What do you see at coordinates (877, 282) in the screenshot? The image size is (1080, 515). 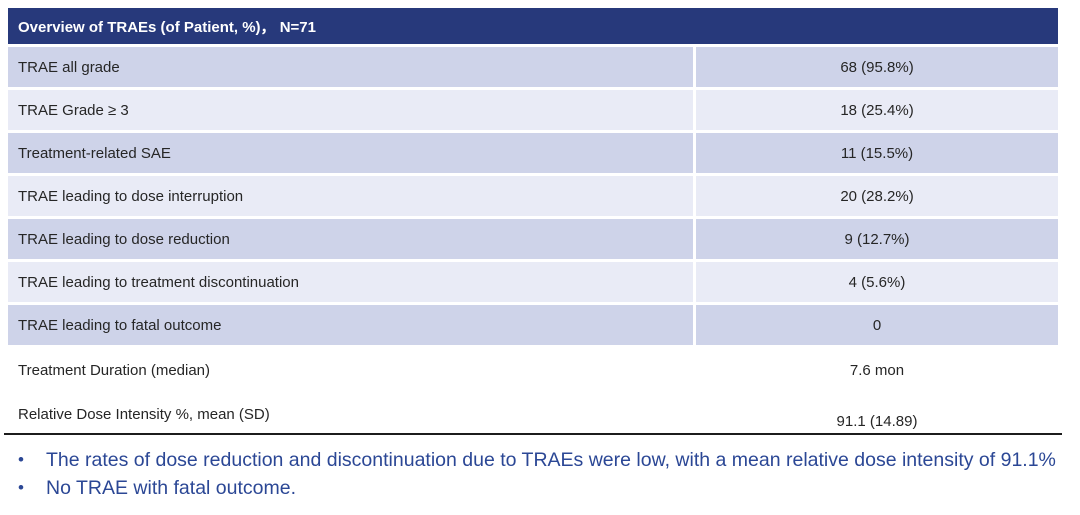 I see `row-value: 4 (5.6%)` at bounding box center [877, 282].